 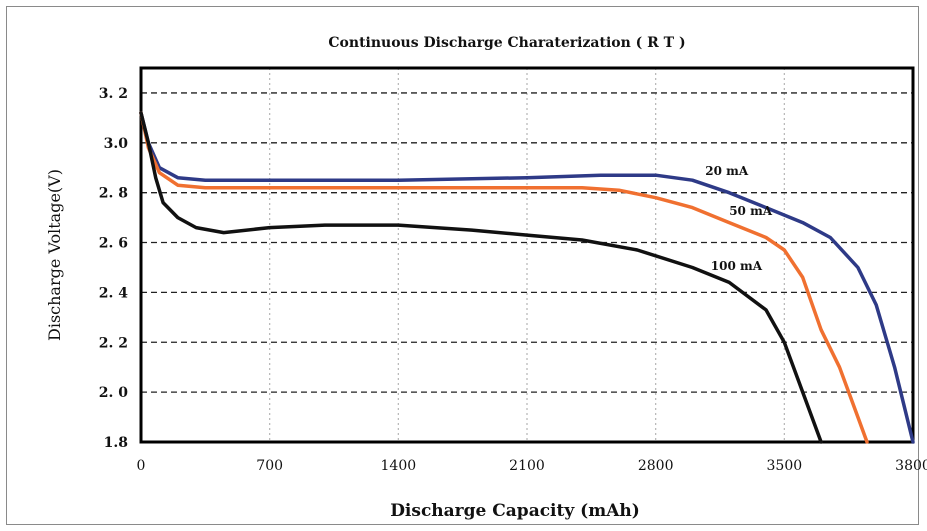 I want to click on x-tick-label: 0, so click(x=141, y=466).